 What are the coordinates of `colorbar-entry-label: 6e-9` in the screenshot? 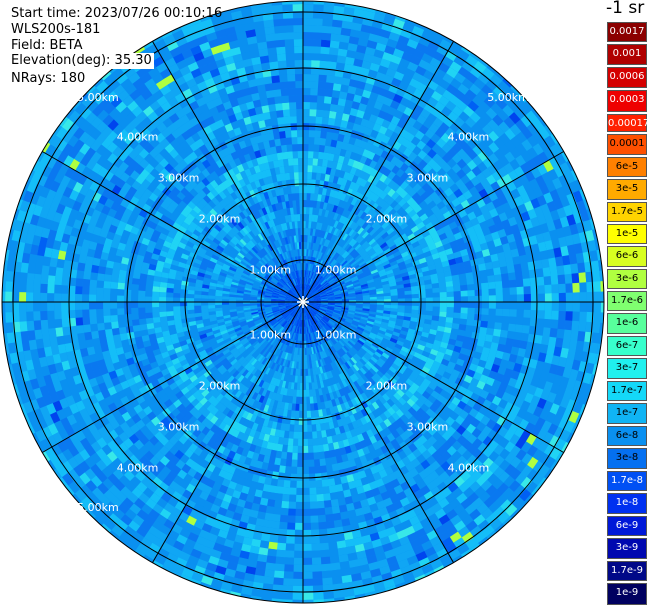 It's located at (627, 525).